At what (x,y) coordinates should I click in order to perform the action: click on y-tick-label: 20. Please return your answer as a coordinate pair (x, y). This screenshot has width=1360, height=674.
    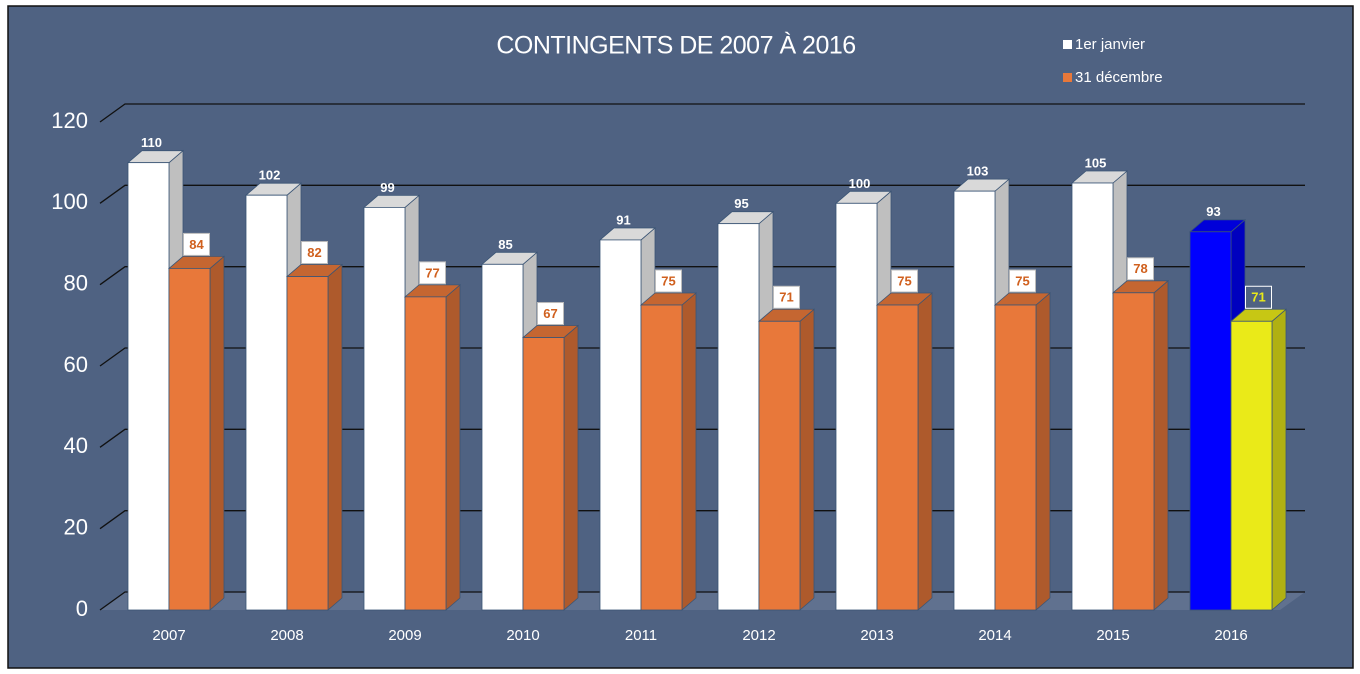
    Looking at the image, I should click on (76, 526).